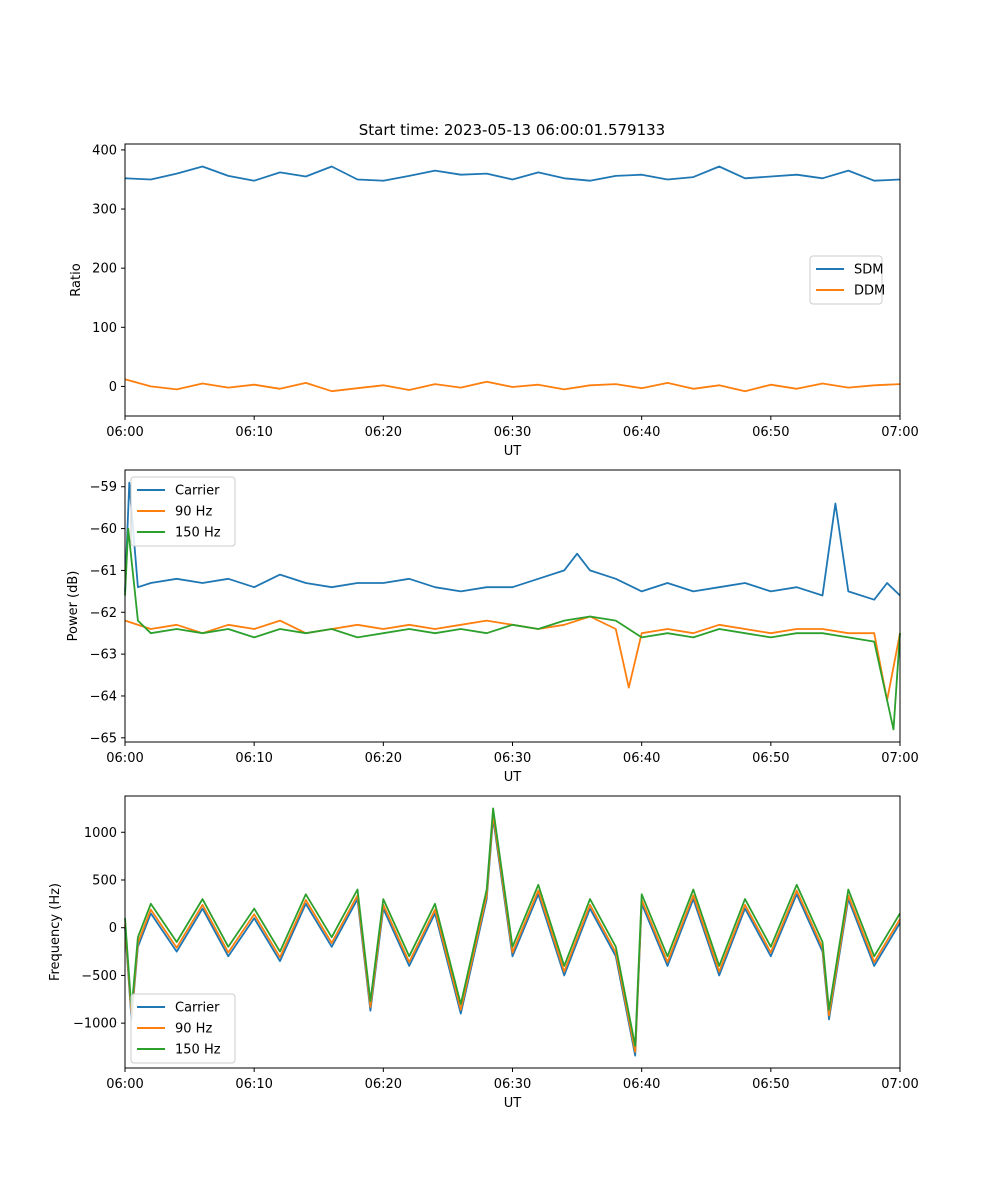  I want to click on legend-label: SDM, so click(868, 270).